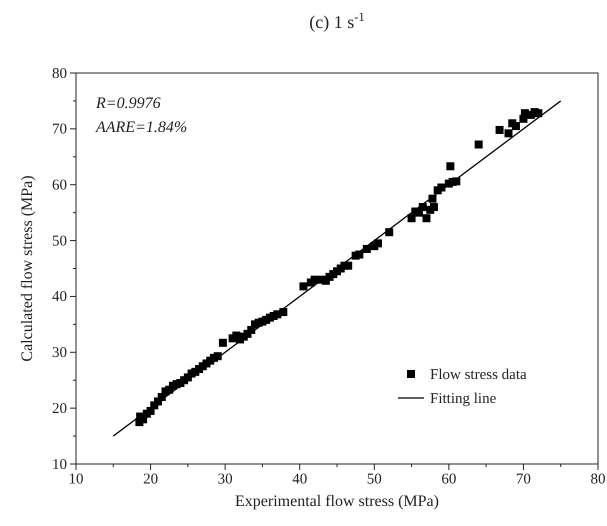  Describe the element at coordinates (59, 130) in the screenshot. I see `y-tick-label: 70` at that location.